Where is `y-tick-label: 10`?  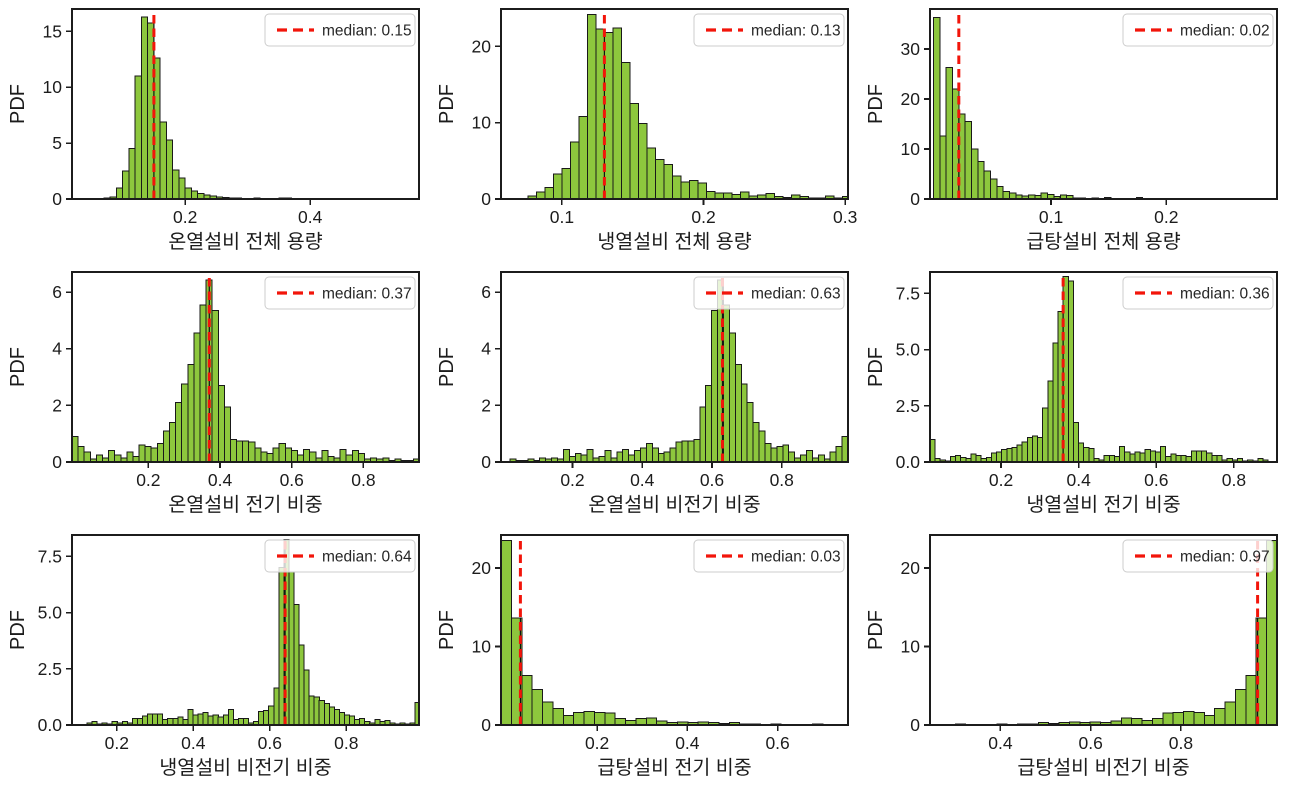 y-tick-label: 10 is located at coordinates (482, 646).